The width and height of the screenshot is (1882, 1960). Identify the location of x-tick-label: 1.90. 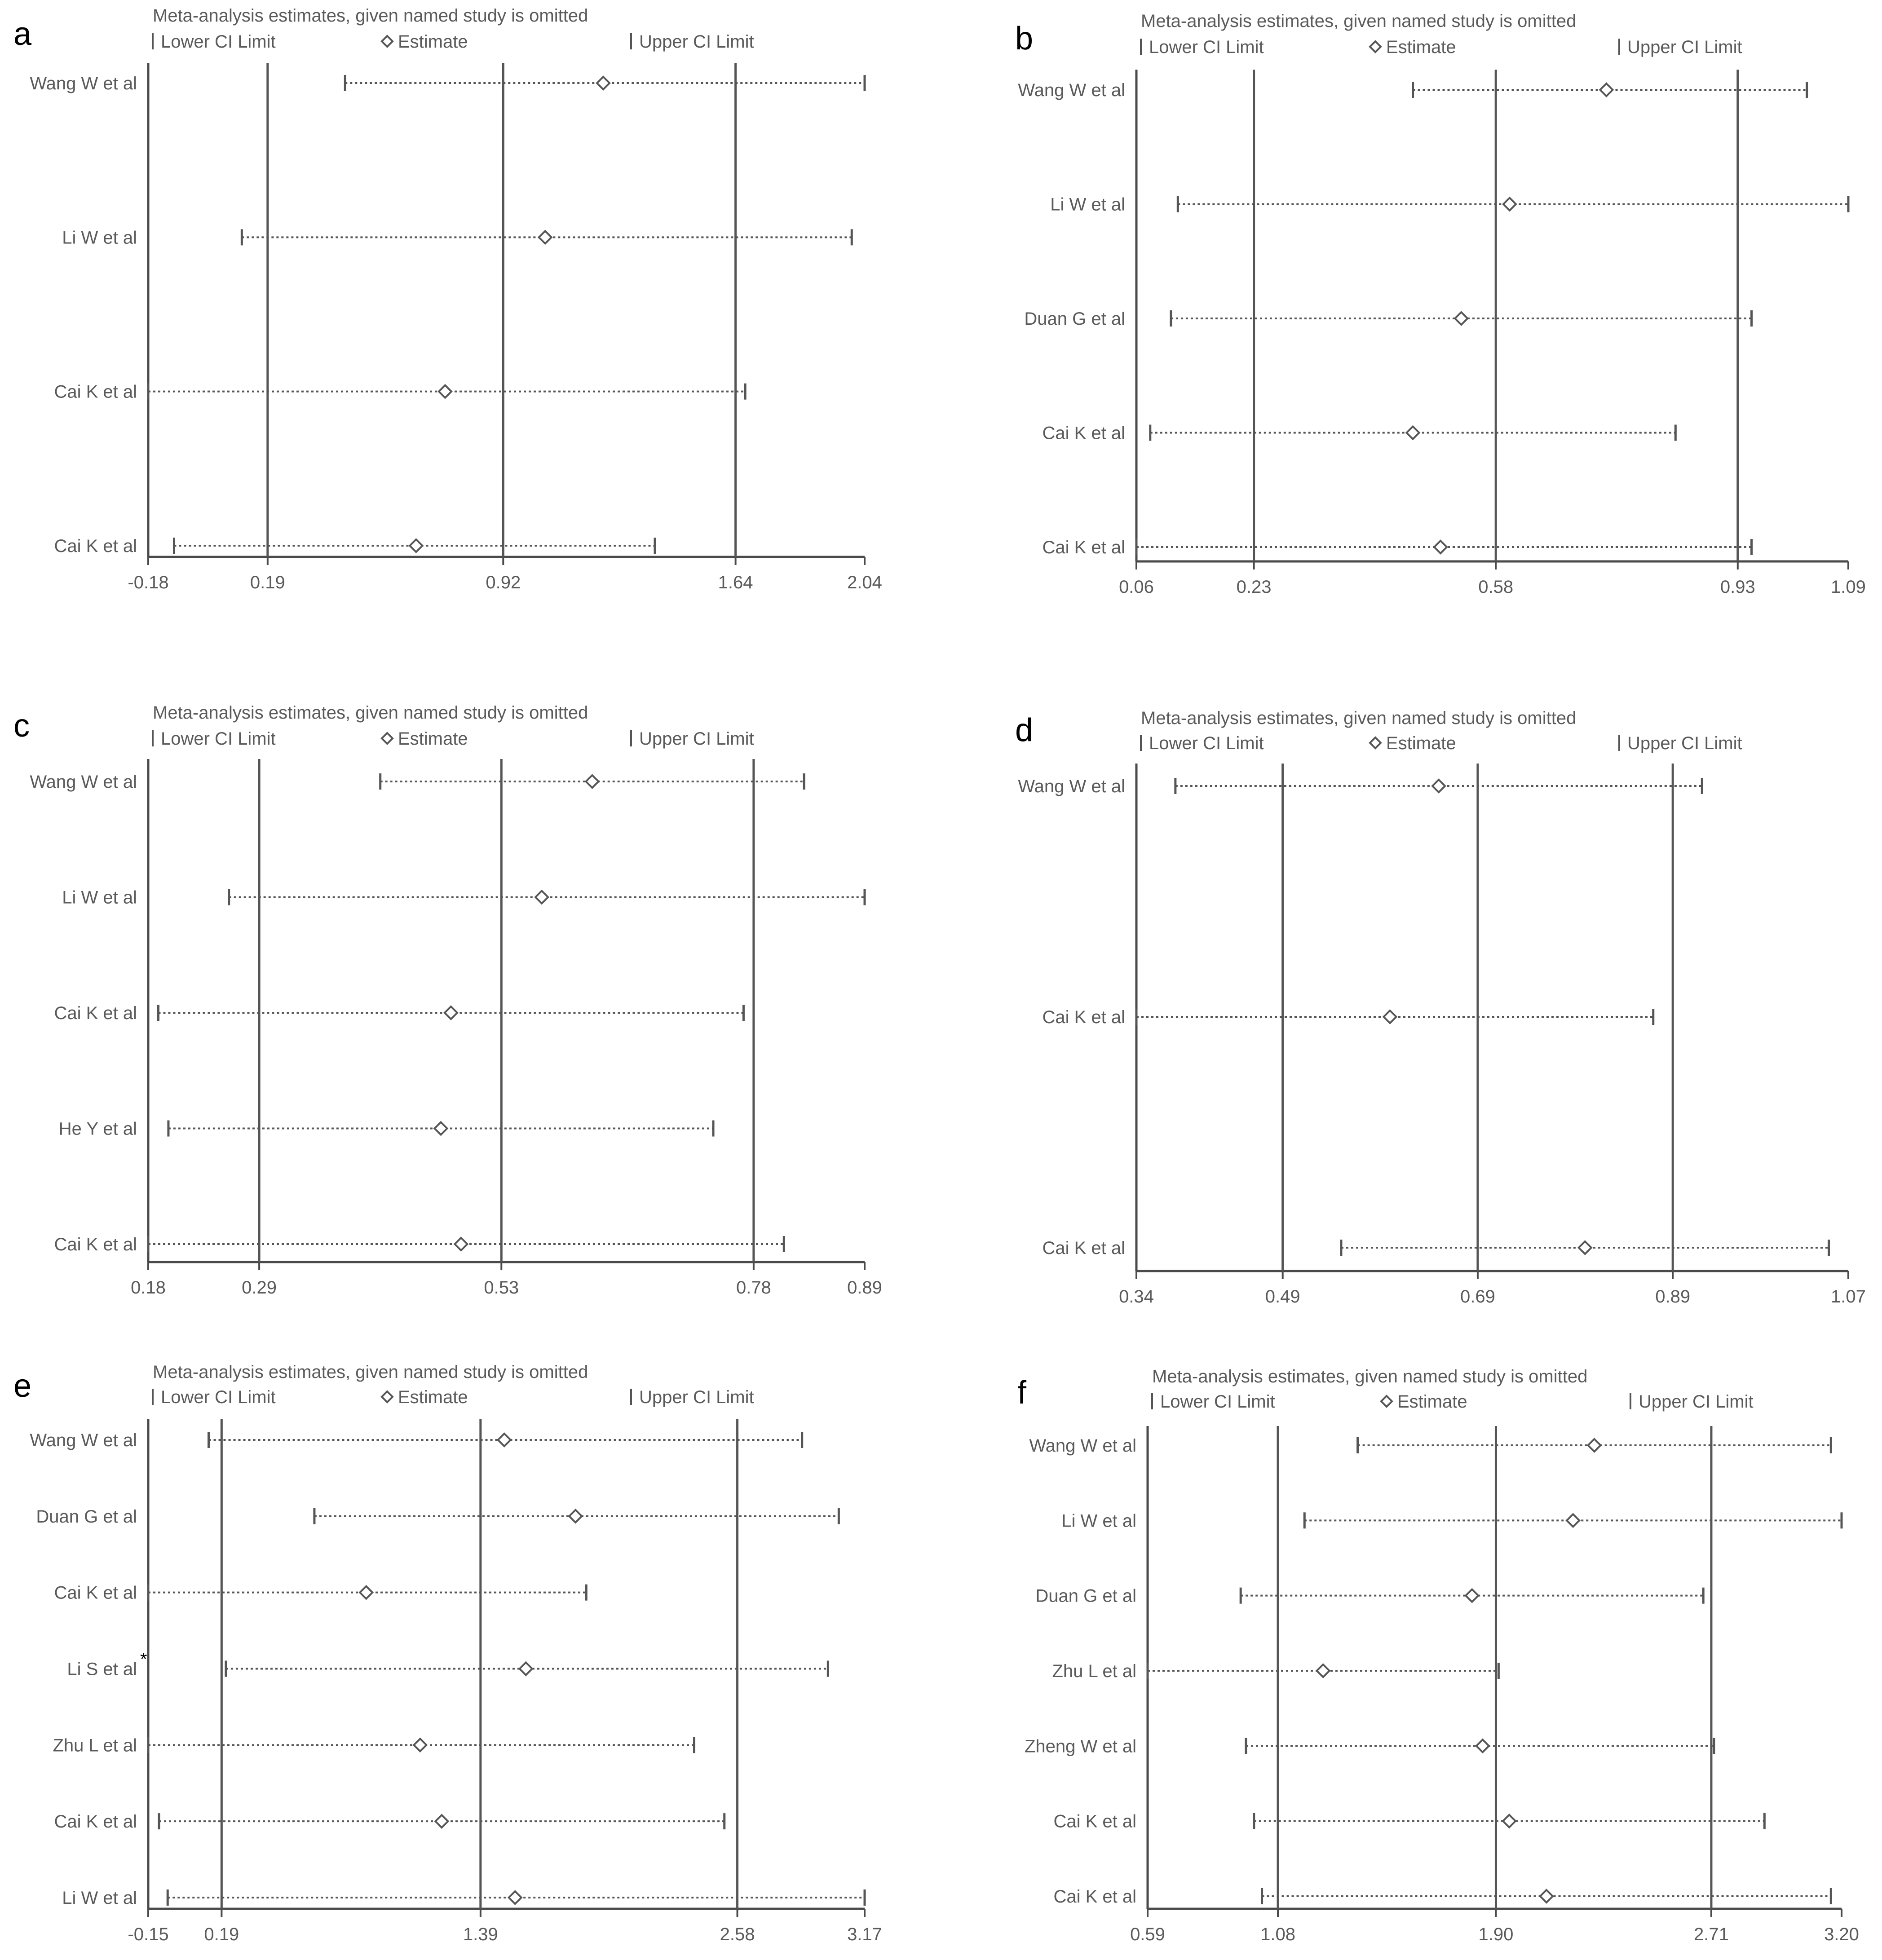
(1496, 1934).